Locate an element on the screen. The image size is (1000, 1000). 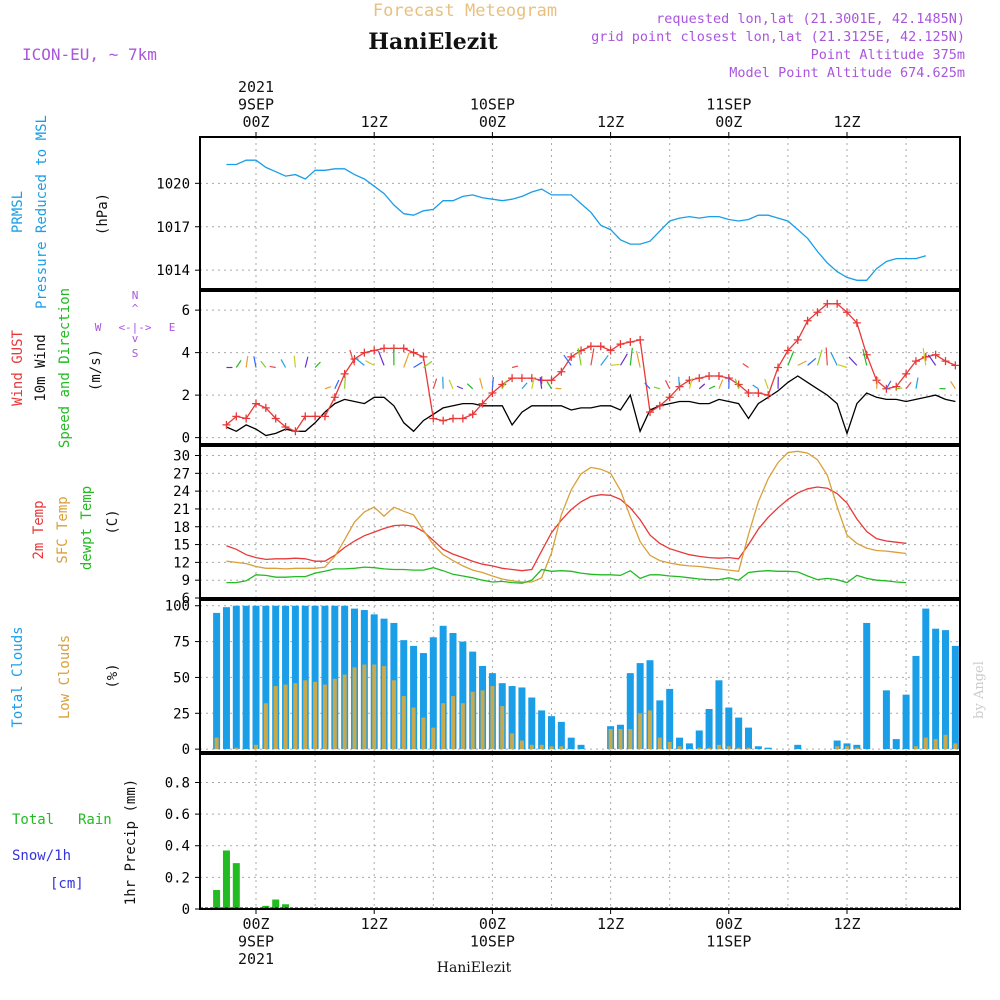
temp-label-dewpt: dewpt Temp is located at coordinates (87, 528).